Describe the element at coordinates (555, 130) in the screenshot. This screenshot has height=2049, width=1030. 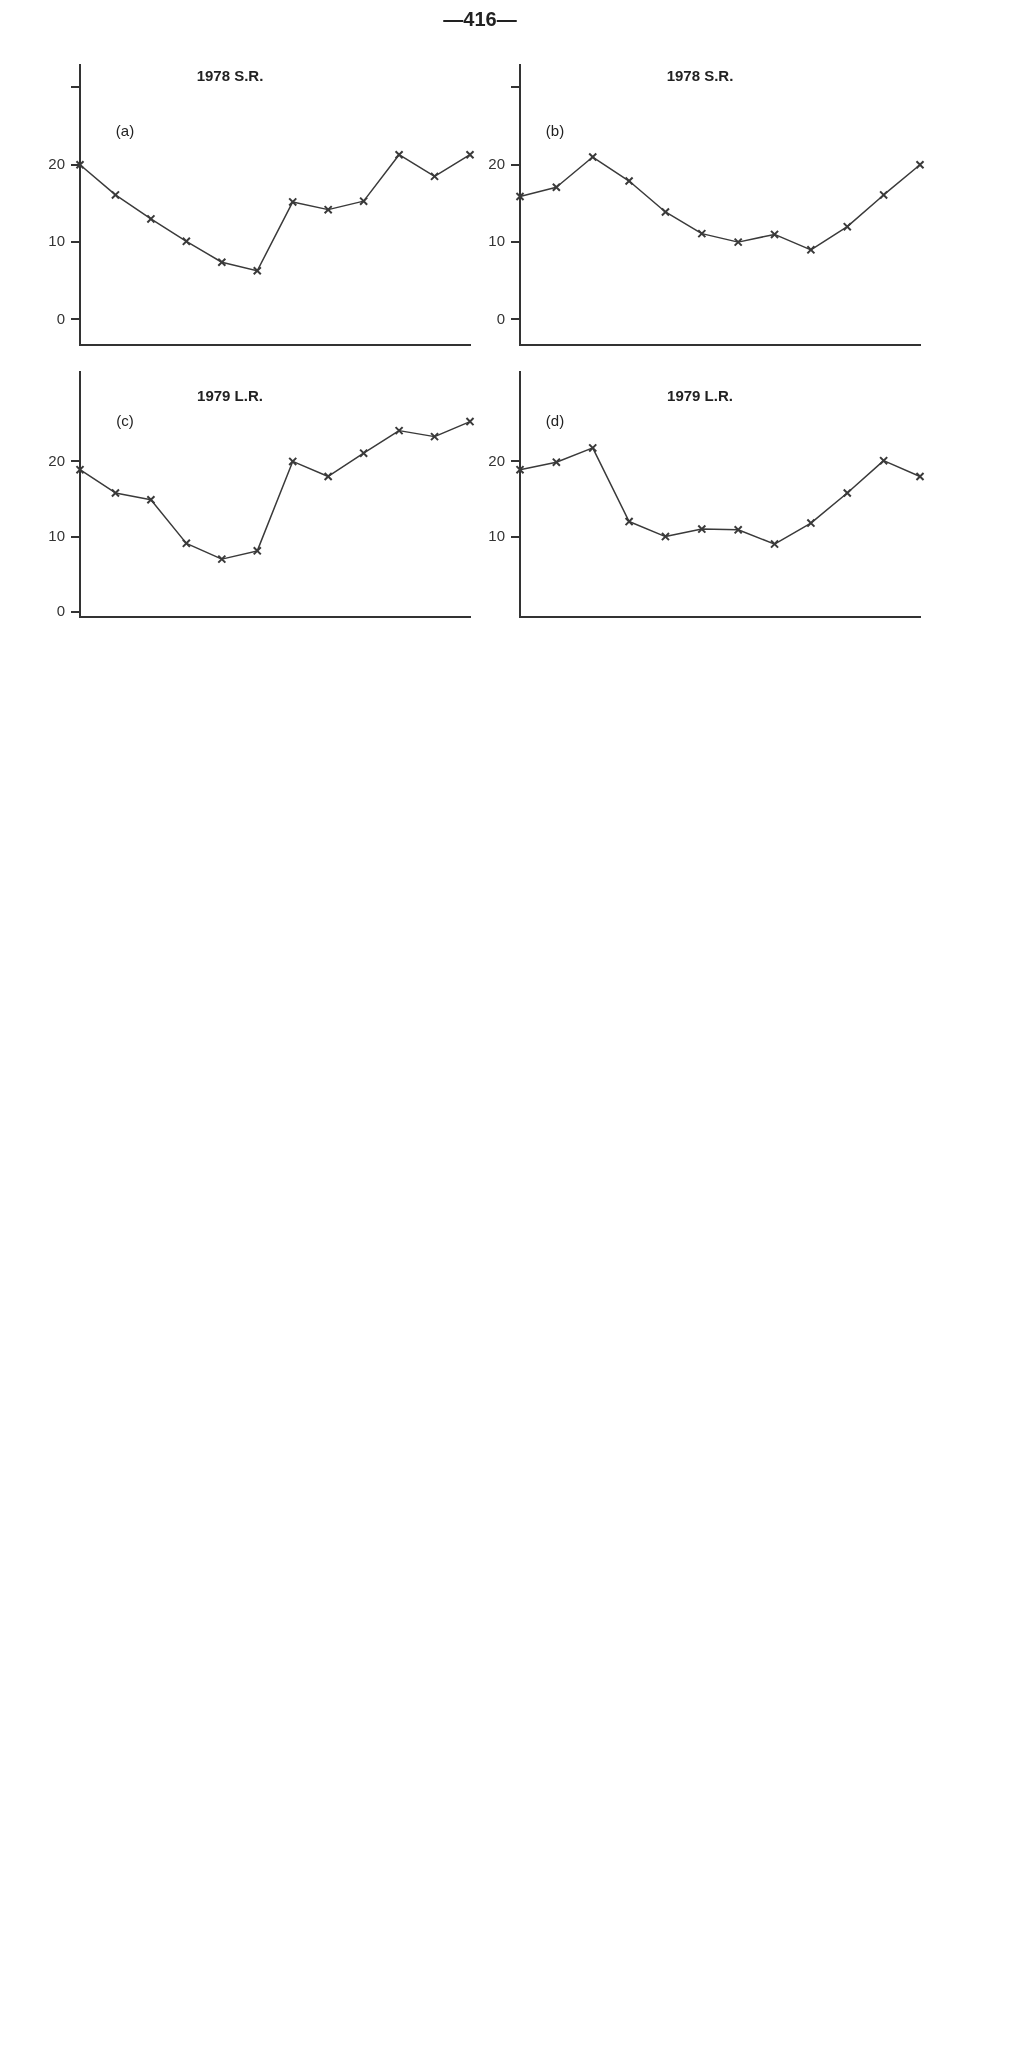
I see `text: (b)` at that location.